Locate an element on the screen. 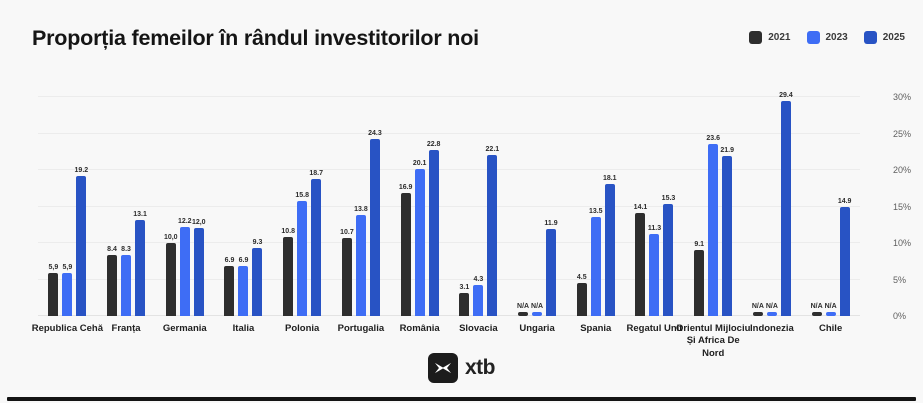  bar-value-label: 14.1 is located at coordinates (640, 207).